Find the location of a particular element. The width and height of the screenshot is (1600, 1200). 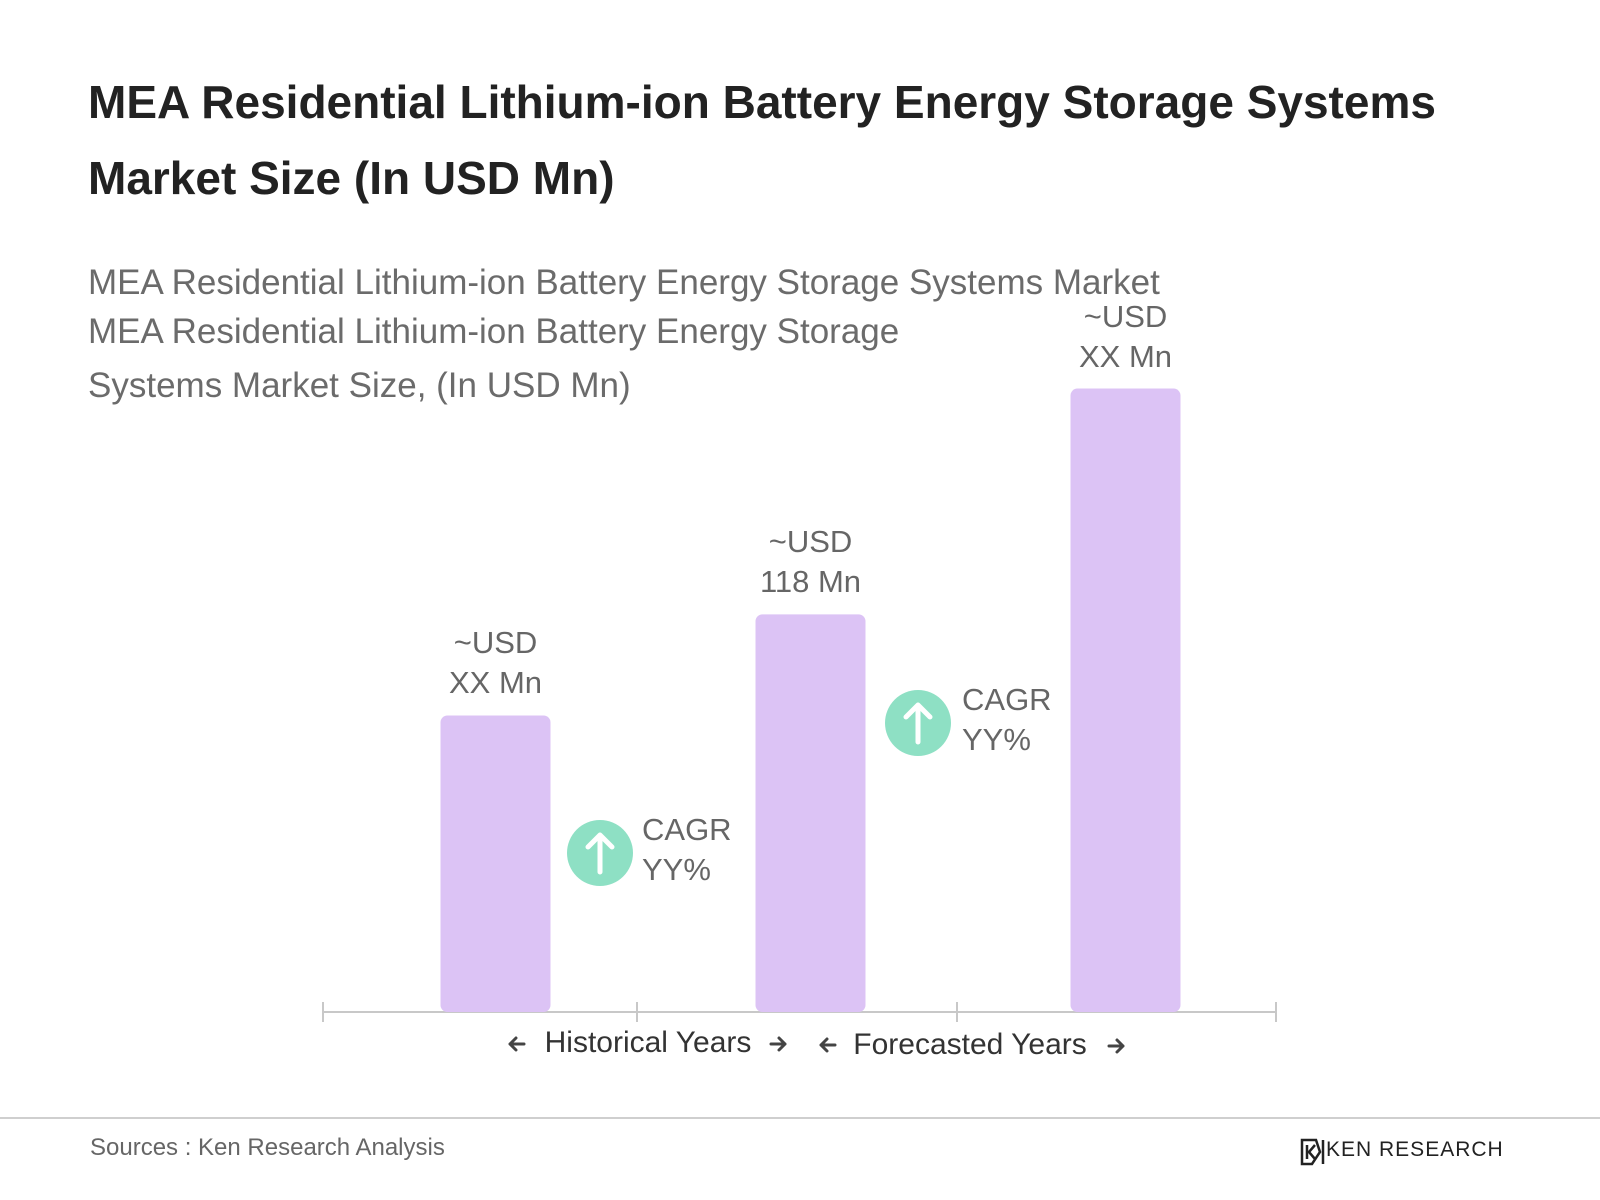

period-label: Forecasted Years is located at coordinates (970, 1044).